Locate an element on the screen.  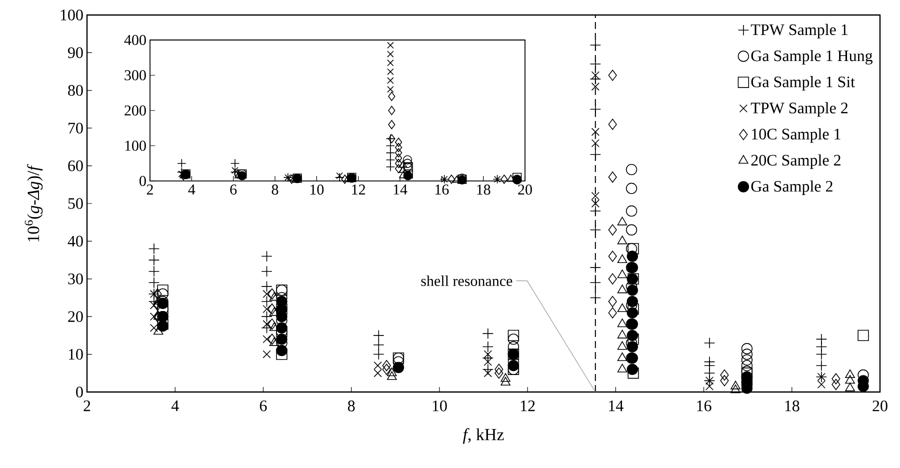
y-tick-label: 50 is located at coordinates (75, 203).